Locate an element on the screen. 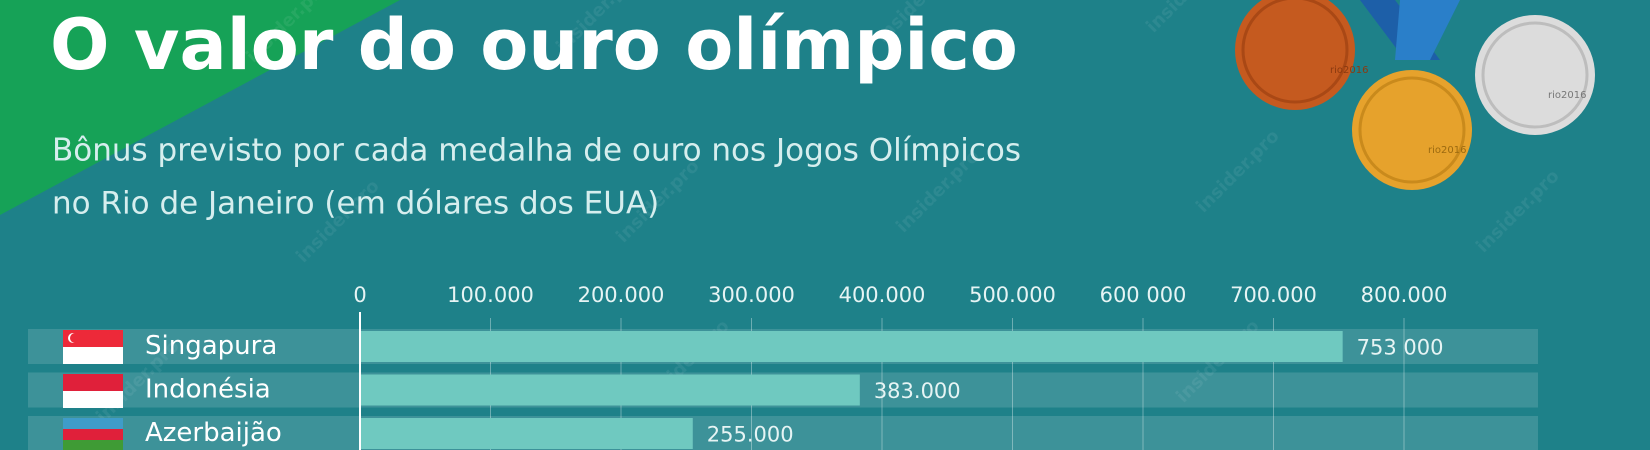 The height and width of the screenshot is (450, 1650). x-tick-label: 400.000 is located at coordinates (882, 295).